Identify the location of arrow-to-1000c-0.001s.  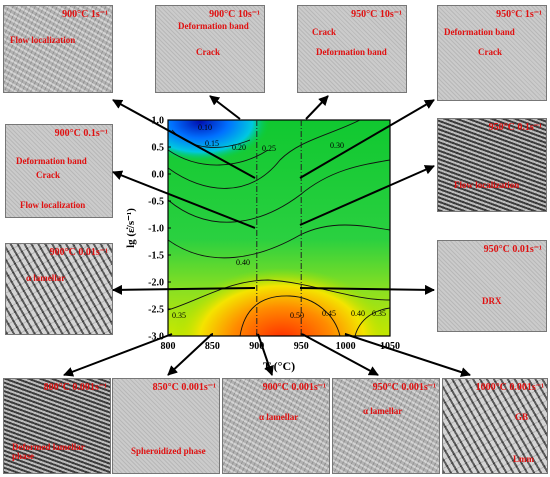
(407, 355).